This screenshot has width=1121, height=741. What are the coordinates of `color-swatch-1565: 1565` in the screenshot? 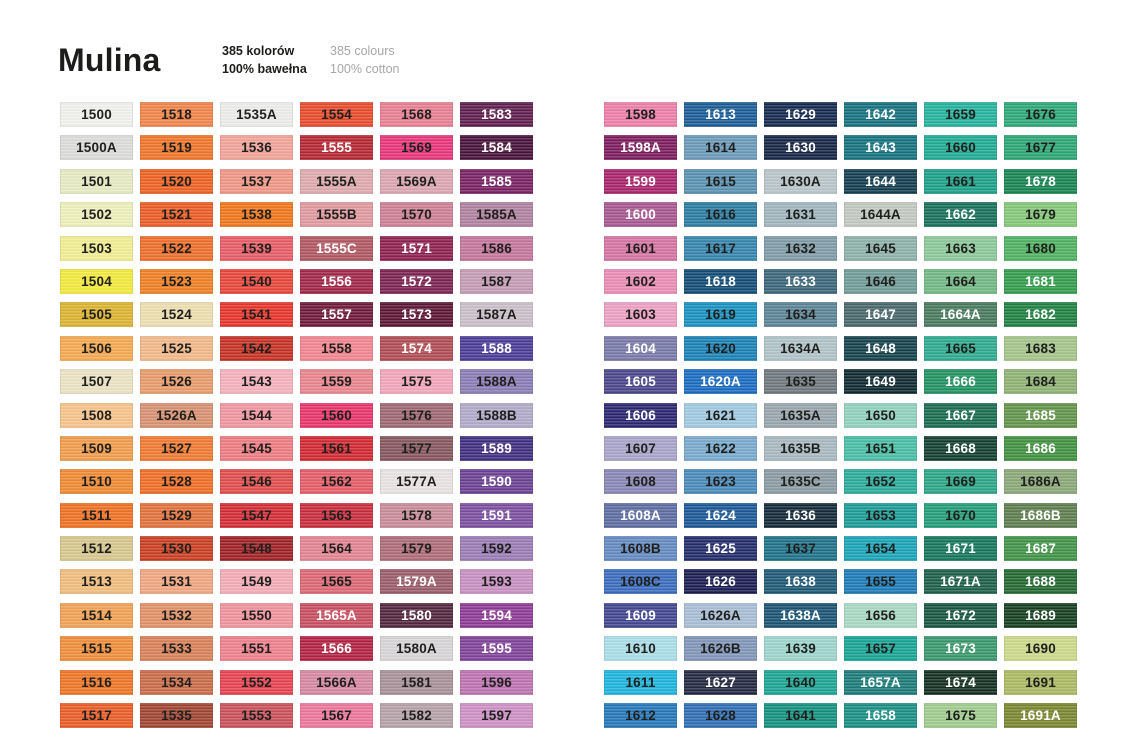 It's located at (336, 582).